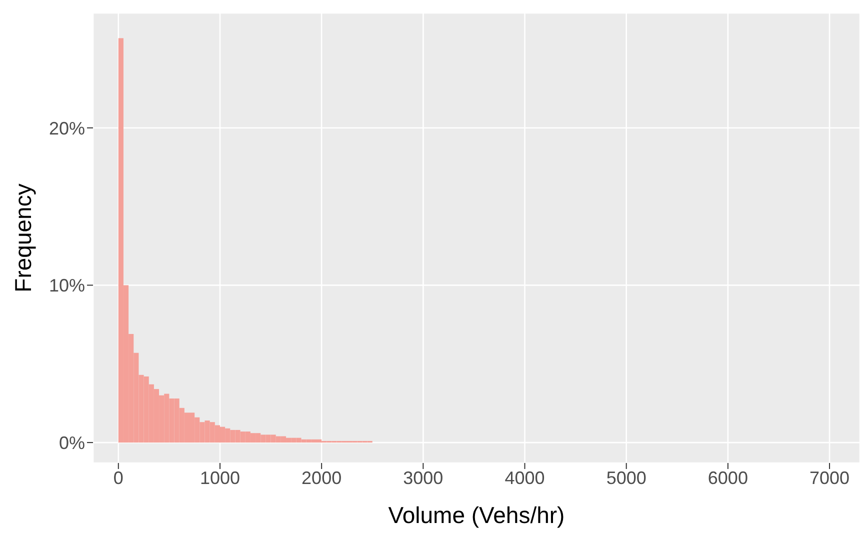 Image resolution: width=860 pixels, height=541 pixels. I want to click on x-tick-label: 1000, so click(220, 478).